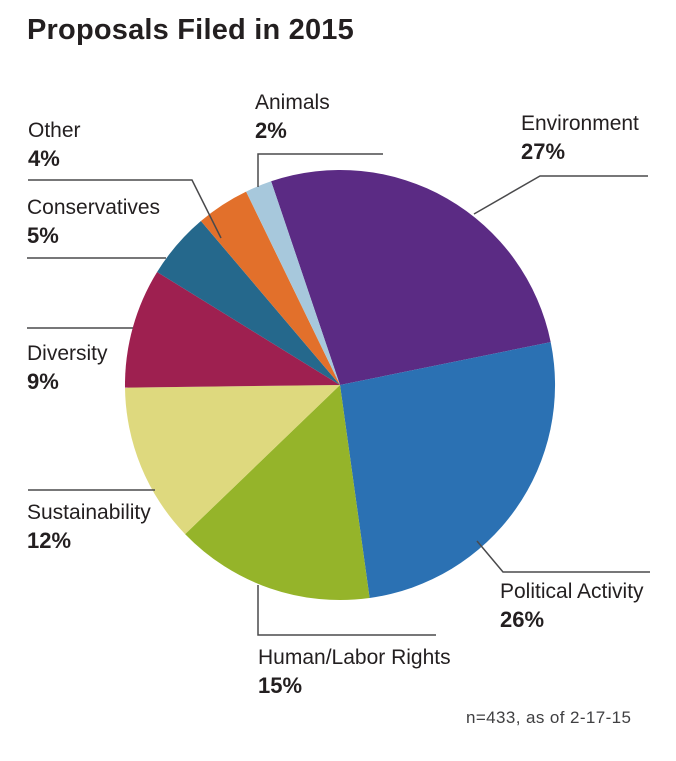 The width and height of the screenshot is (676, 761). Describe the element at coordinates (54, 145) in the screenshot. I see `slice-label-other: Other 4%` at that location.